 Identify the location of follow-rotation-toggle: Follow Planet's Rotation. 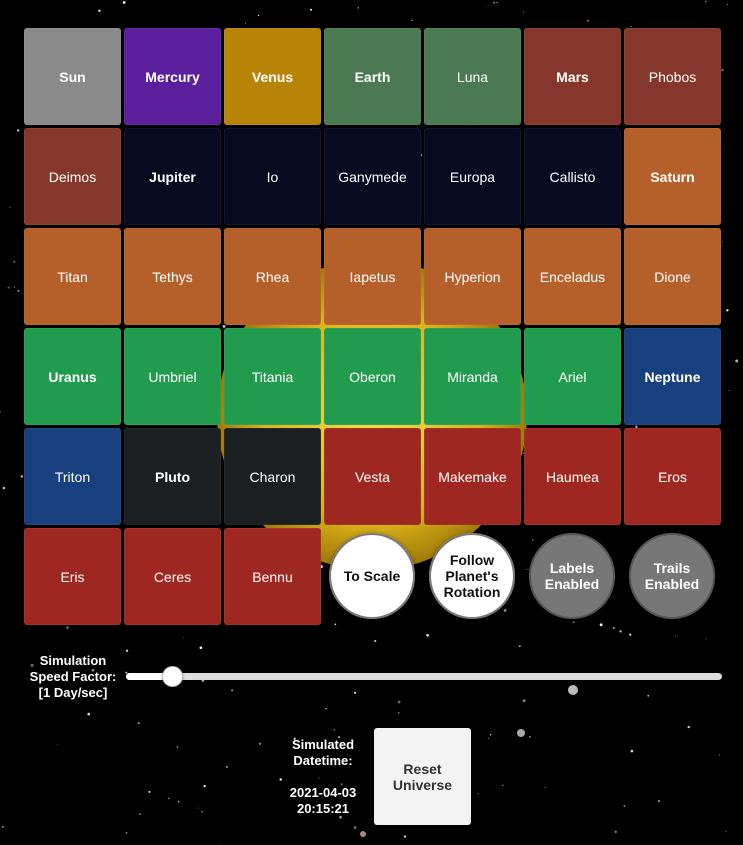
(472, 576).